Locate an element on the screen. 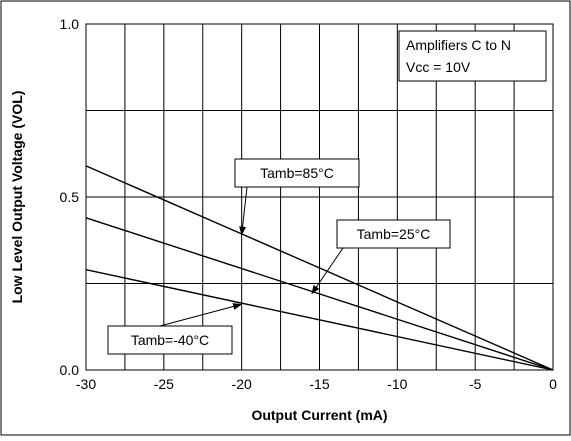  info-box-line-1: Amplifiers C to N is located at coordinates (458, 45).